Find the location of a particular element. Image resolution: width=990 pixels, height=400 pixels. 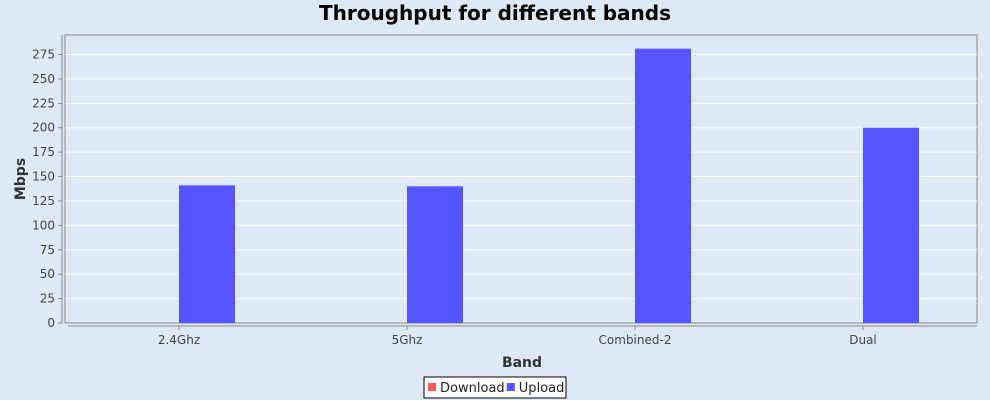

legend-swatch-upload is located at coordinates (510, 387).